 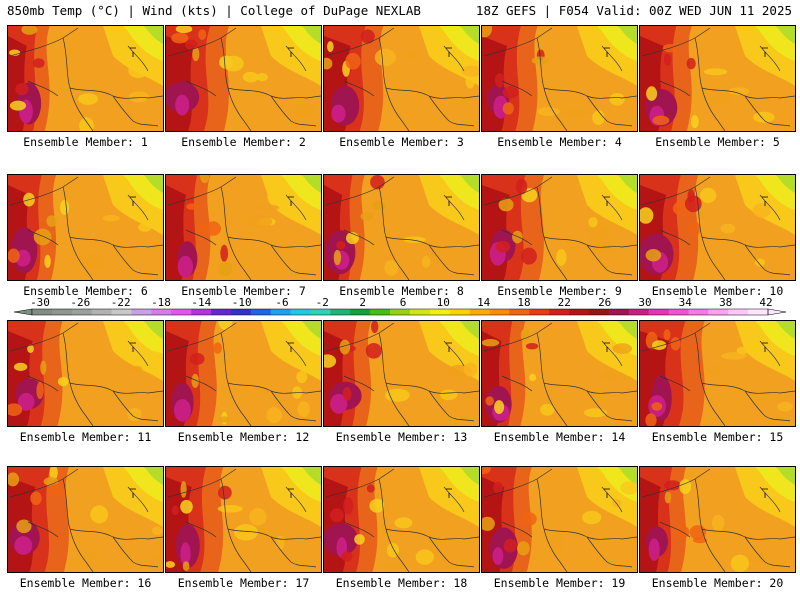 What do you see at coordinates (243, 291) in the screenshot?
I see `ensemble-member-label: Ensemble Member: 7` at bounding box center [243, 291].